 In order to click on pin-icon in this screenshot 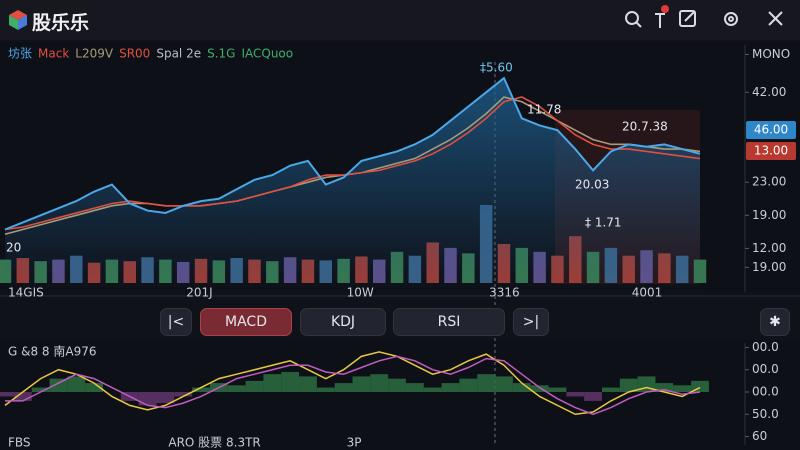, I will do `click(660, 20)`.